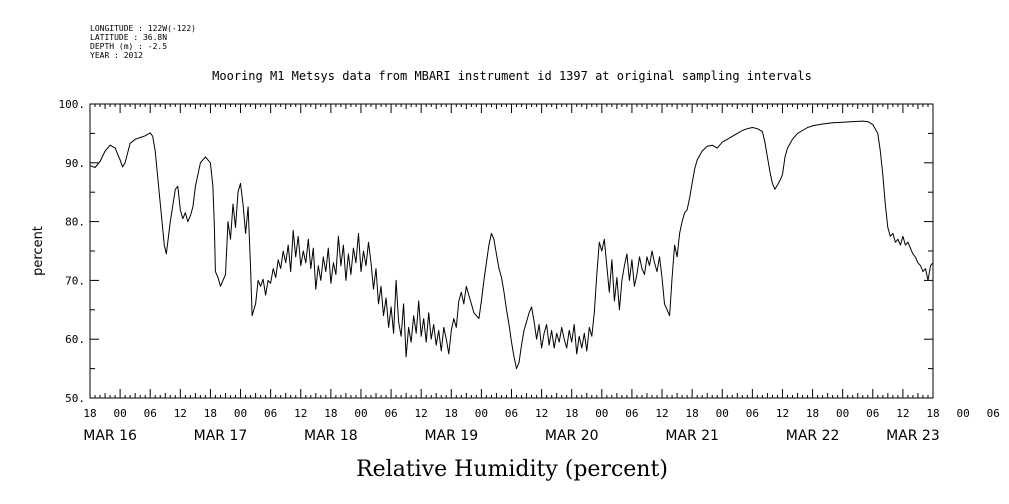 Image resolution: width=1009 pixels, height=504 pixels. I want to click on metadata-line: LONGITUDE : 122W(-122), so click(143, 28).